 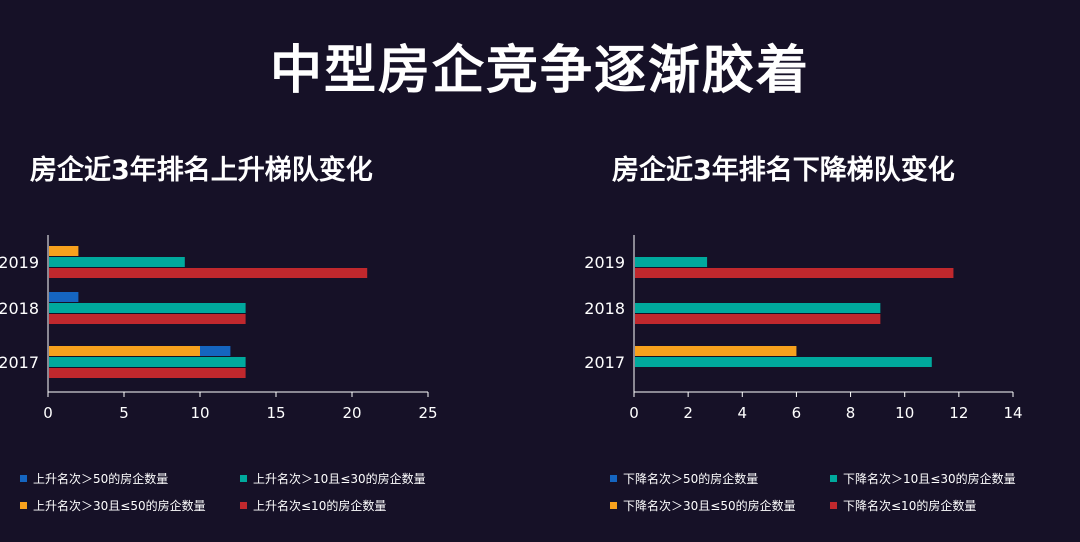 What do you see at coordinates (339, 479) in the screenshot?
I see `legend-label: 上升名次＞10且≤30的房企数量` at bounding box center [339, 479].